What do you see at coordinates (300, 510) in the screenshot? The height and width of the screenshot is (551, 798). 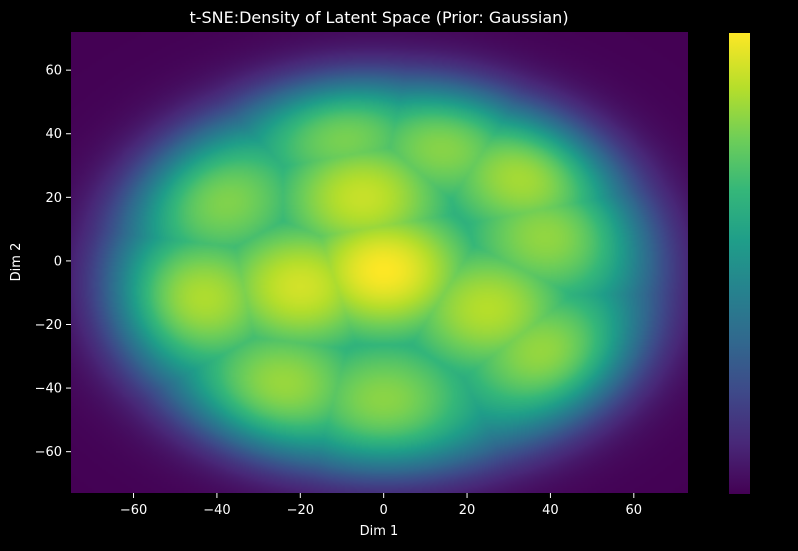 I see `x-tick-label: −20` at bounding box center [300, 510].